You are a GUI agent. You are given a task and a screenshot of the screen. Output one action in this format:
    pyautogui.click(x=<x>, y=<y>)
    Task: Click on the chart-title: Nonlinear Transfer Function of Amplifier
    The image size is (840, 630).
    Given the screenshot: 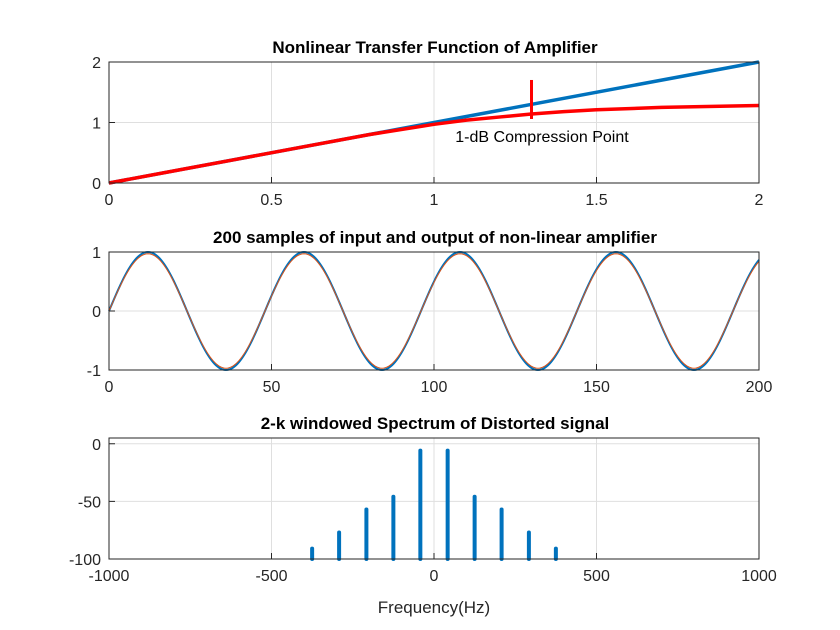 What is the action you would take?
    pyautogui.click(x=435, y=47)
    